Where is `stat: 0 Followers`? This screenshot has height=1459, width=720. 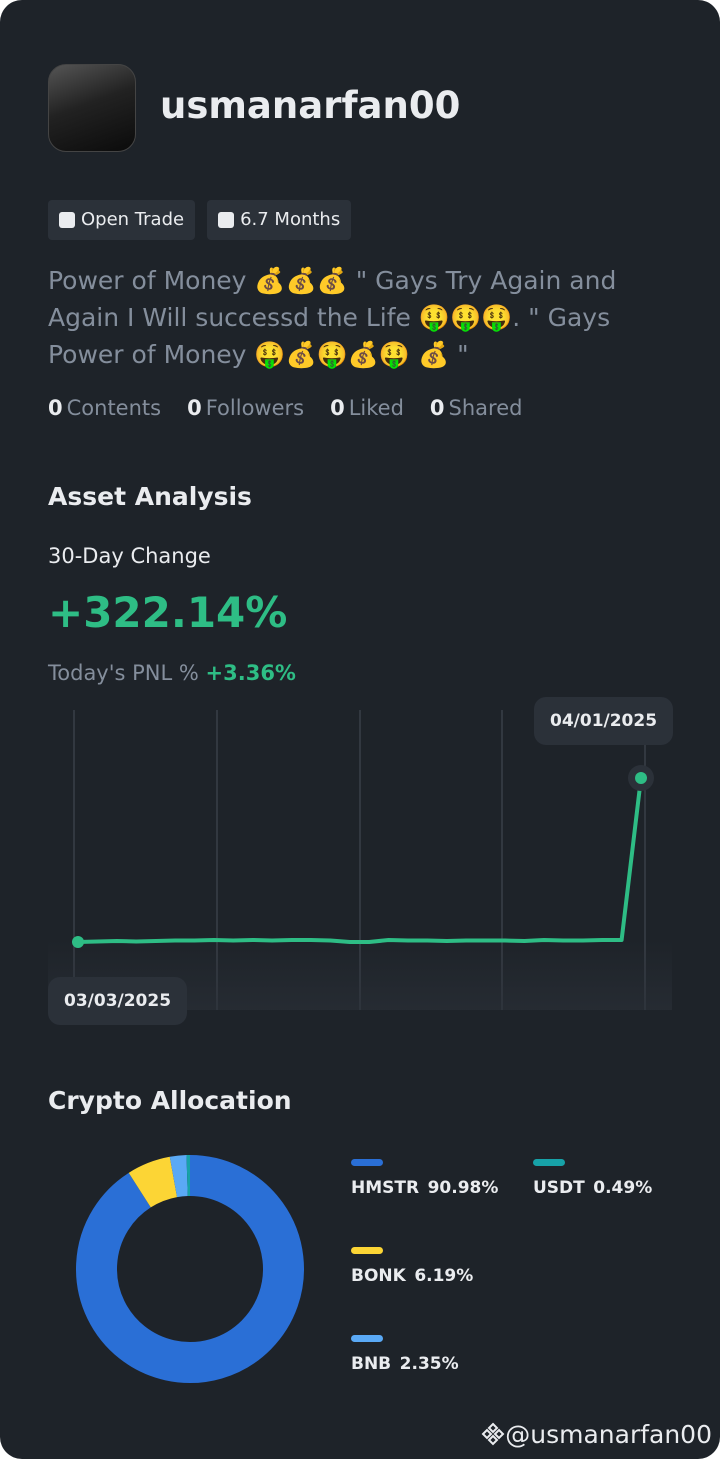
stat: 0 Followers is located at coordinates (245, 408).